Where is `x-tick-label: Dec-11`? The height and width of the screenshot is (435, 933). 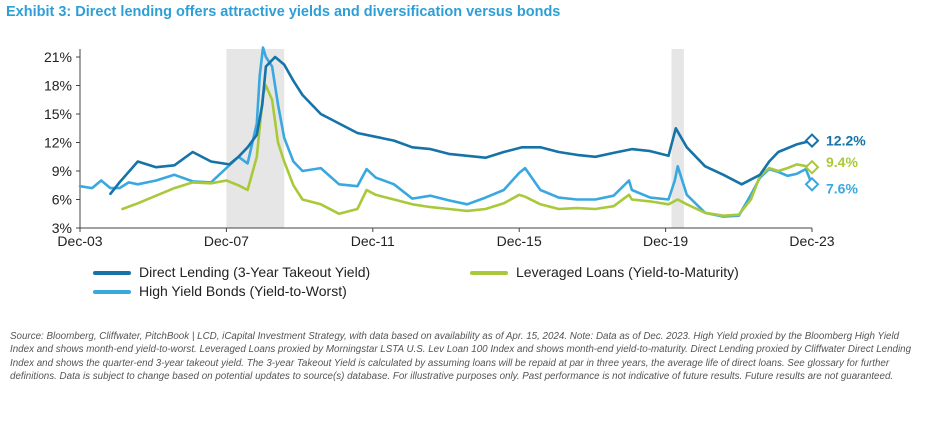 x-tick-label: Dec-11 is located at coordinates (373, 241).